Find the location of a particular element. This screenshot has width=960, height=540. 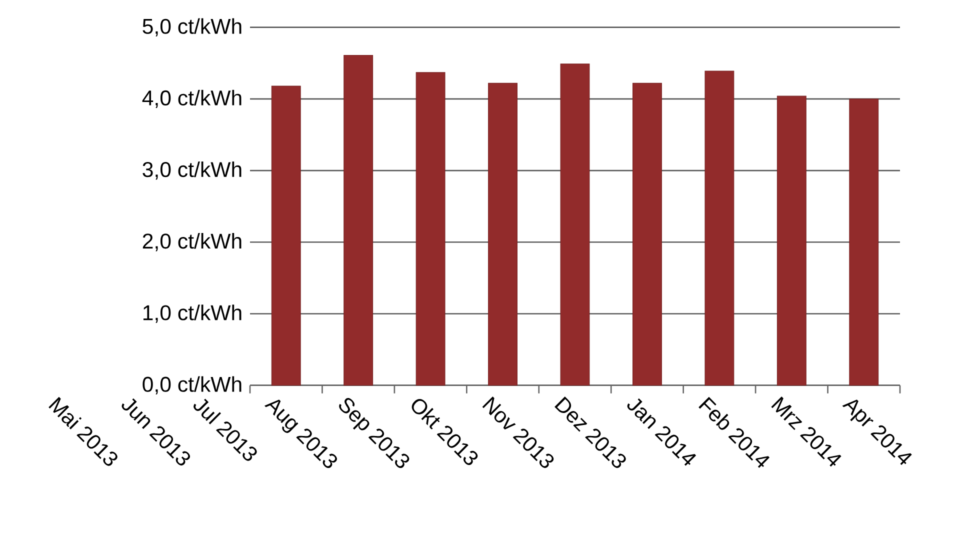

y-tick-label: 2,0 ct/kWh is located at coordinates (192, 242).